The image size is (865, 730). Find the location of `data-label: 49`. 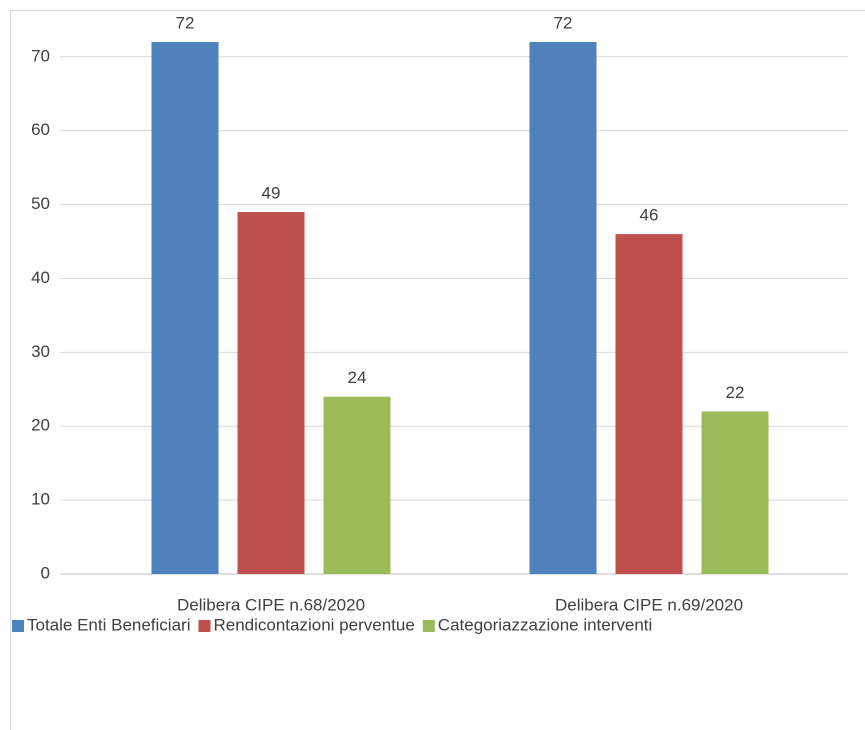

data-label: 49 is located at coordinates (271, 192).